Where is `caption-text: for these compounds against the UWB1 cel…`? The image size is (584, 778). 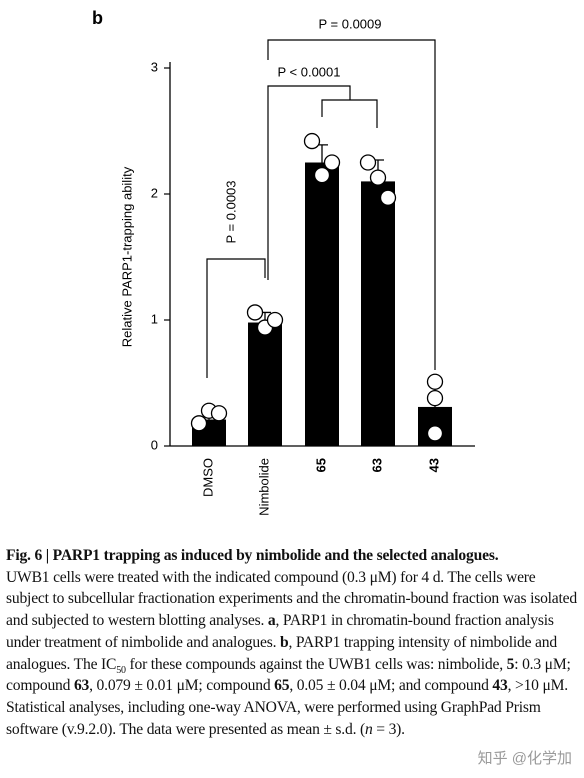 caption-text: for these compounds against the UWB1 cel… is located at coordinates (316, 664).